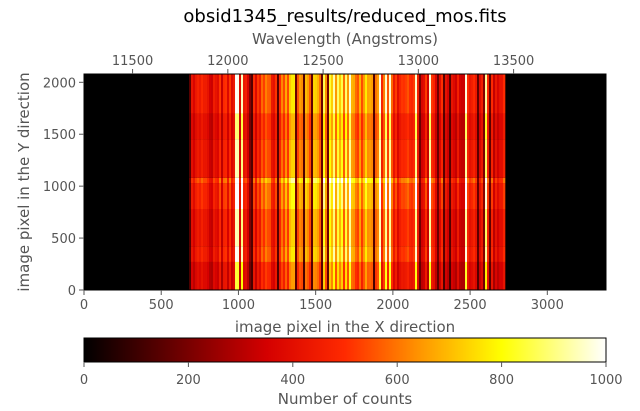 This screenshot has width=640, height=411. I want to click on wavelength-axis: 11500 12000 12500 13000 13500, so click(323, 64).